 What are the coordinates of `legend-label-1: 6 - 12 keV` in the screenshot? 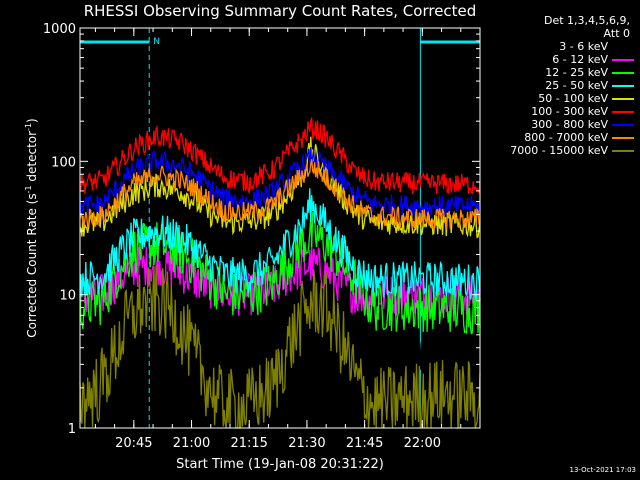 It's located at (580, 59).